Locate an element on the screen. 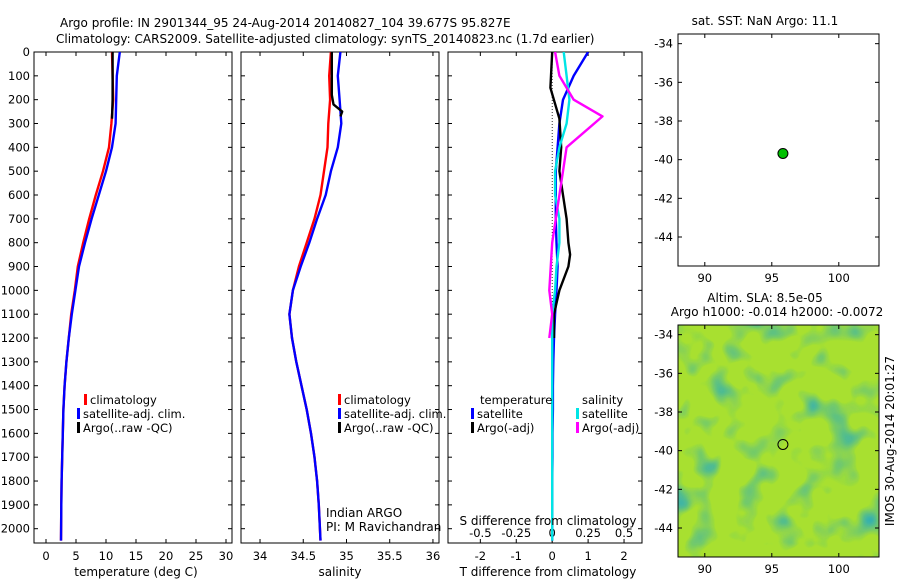 The width and height of the screenshot is (900, 580). xtick-label: 25 is located at coordinates (196, 556).